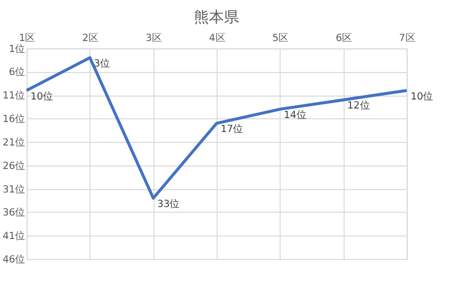 The image size is (451, 303). What do you see at coordinates (17, 72) in the screenshot?
I see `y-tick-label: 6位` at bounding box center [17, 72].